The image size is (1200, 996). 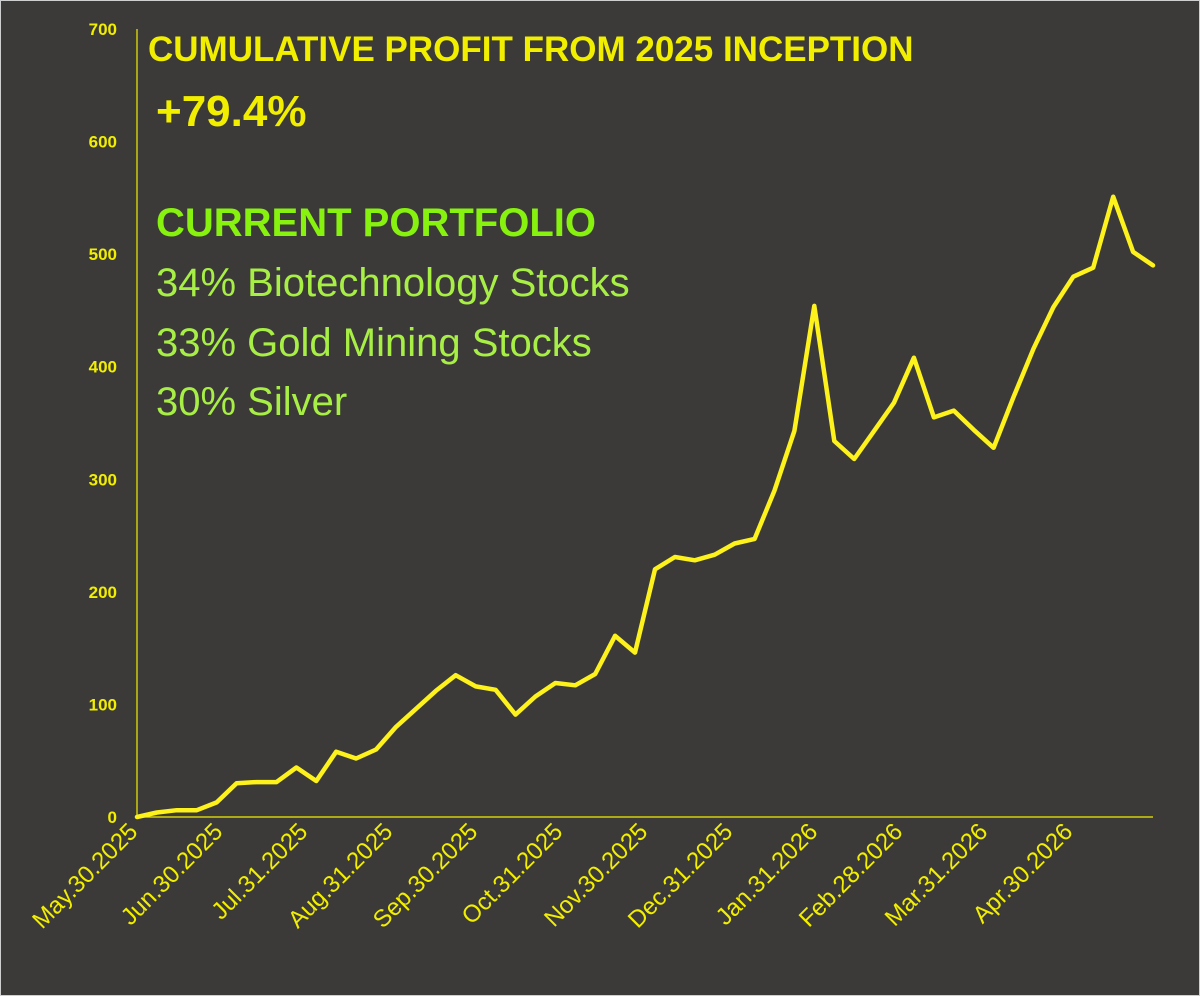 What do you see at coordinates (112, 817) in the screenshot?
I see `y-tick-label: 0` at bounding box center [112, 817].